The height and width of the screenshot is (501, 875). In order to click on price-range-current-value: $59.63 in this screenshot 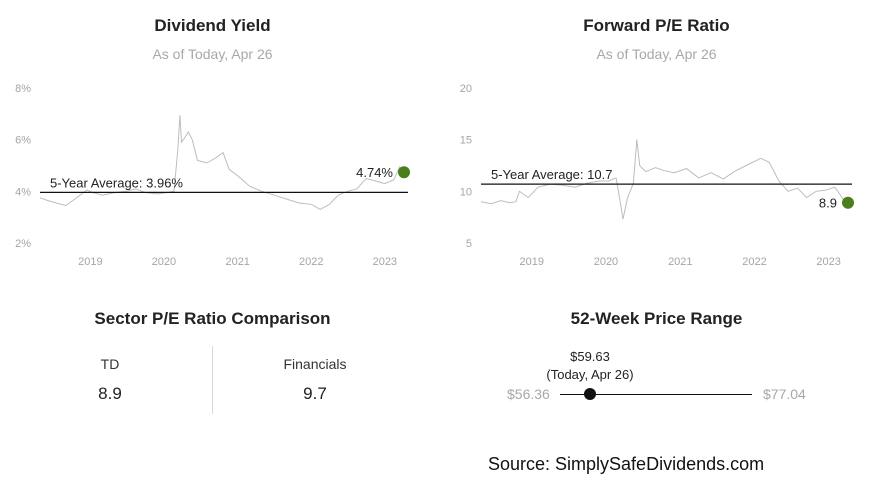, I will do `click(590, 356)`.